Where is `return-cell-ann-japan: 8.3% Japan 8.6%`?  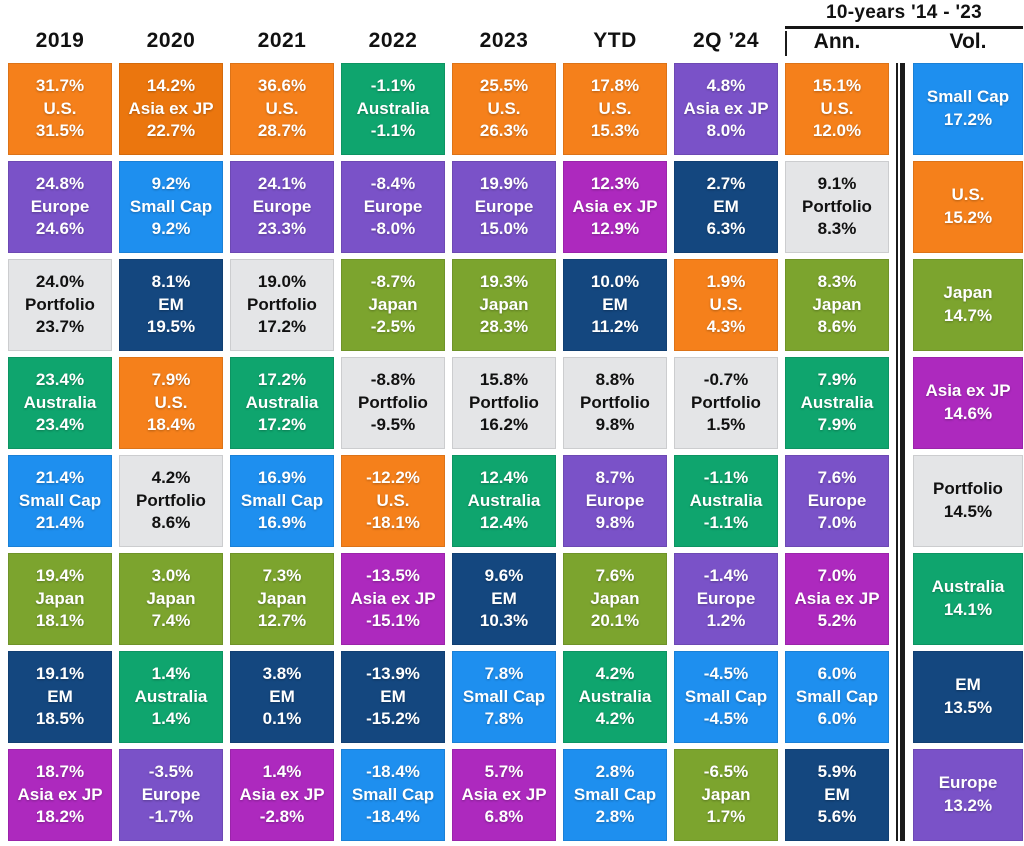 return-cell-ann-japan: 8.3% Japan 8.6% is located at coordinates (837, 305).